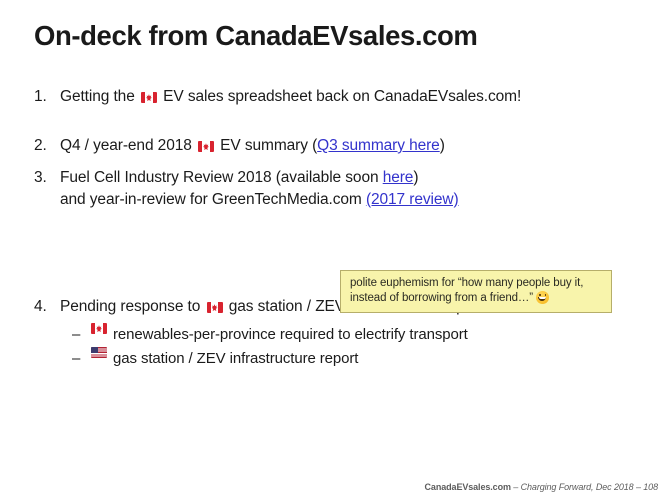 This screenshot has height=498, width=670. What do you see at coordinates (378, 145) in the screenshot?
I see `q3-summary-link: Q3 summary here` at bounding box center [378, 145].